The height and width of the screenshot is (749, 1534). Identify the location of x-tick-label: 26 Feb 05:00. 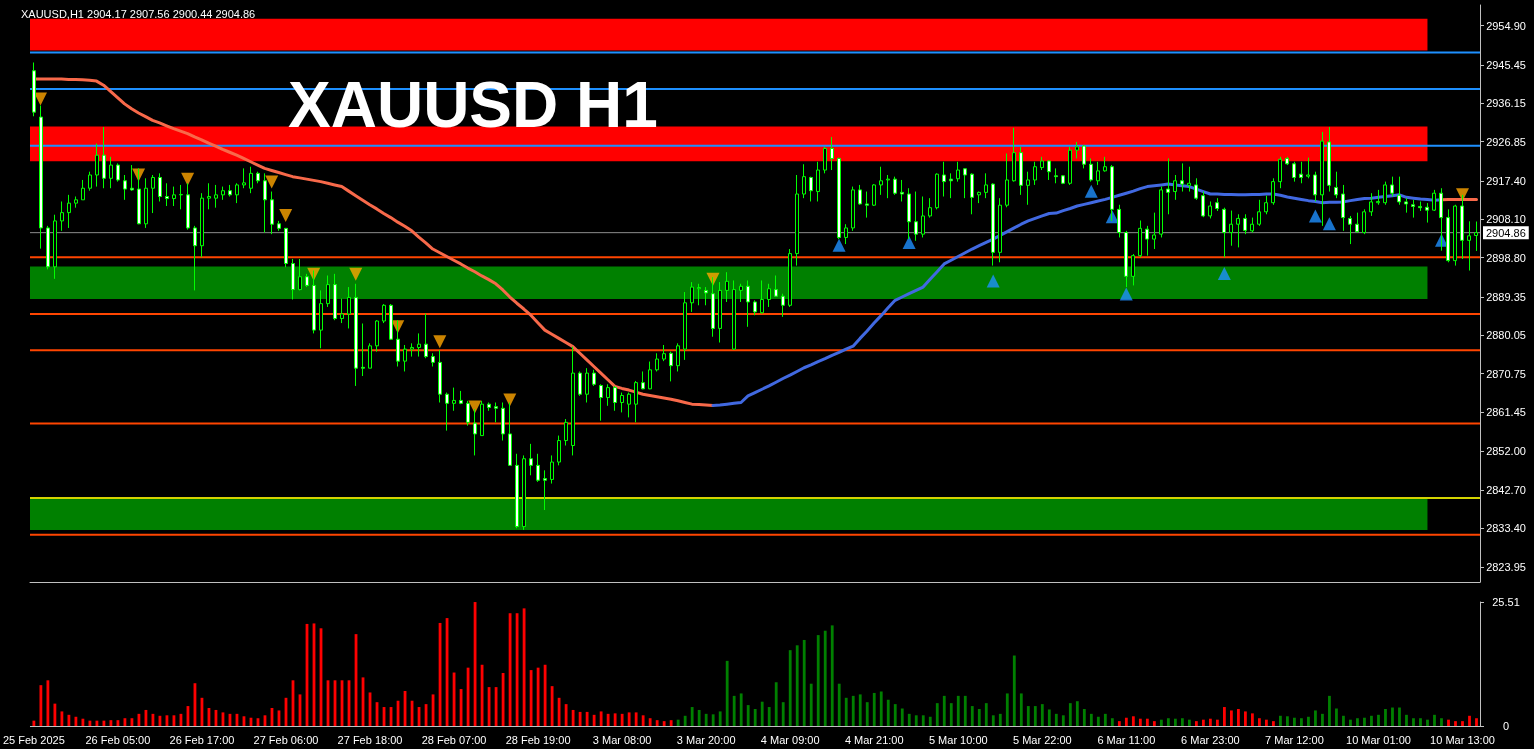
(118, 739).